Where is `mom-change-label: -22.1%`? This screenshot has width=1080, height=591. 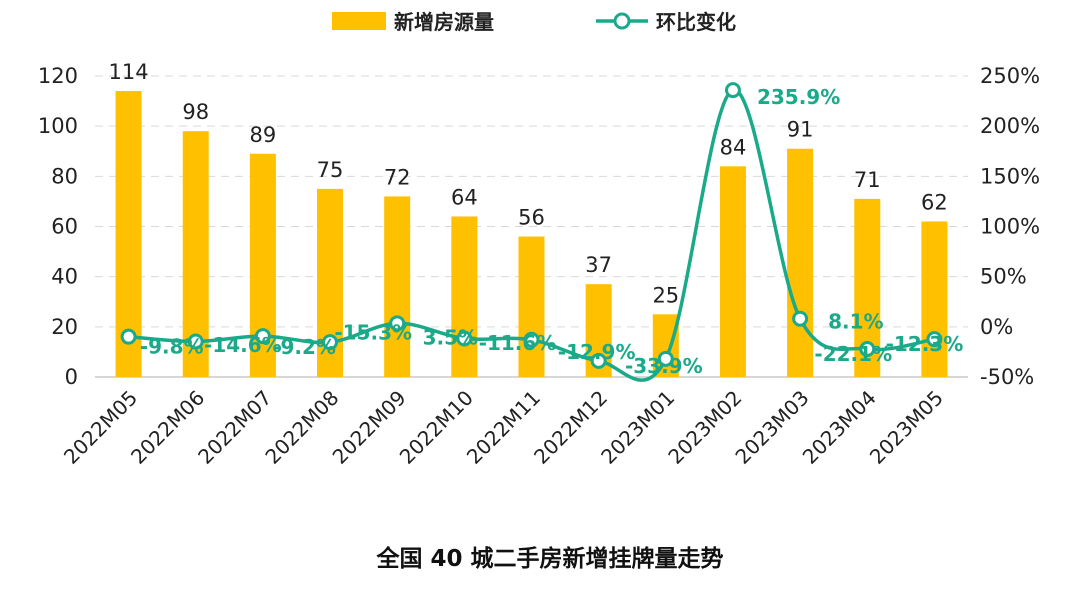
mom-change-label: -22.1% is located at coordinates (853, 354).